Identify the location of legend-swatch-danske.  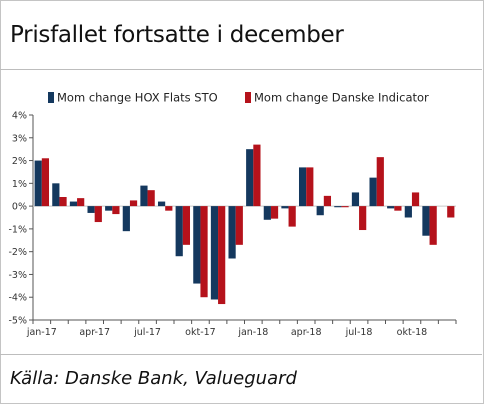
(248, 97).